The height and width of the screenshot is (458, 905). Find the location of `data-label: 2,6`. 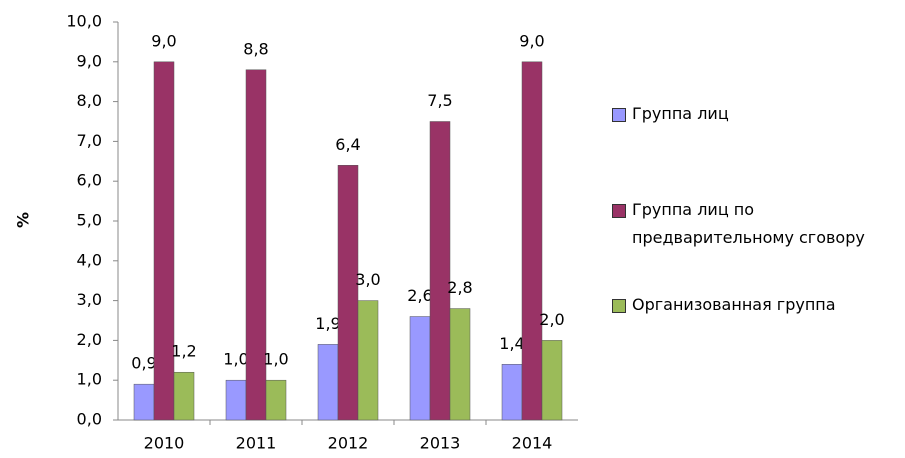

data-label: 2,6 is located at coordinates (419, 295).